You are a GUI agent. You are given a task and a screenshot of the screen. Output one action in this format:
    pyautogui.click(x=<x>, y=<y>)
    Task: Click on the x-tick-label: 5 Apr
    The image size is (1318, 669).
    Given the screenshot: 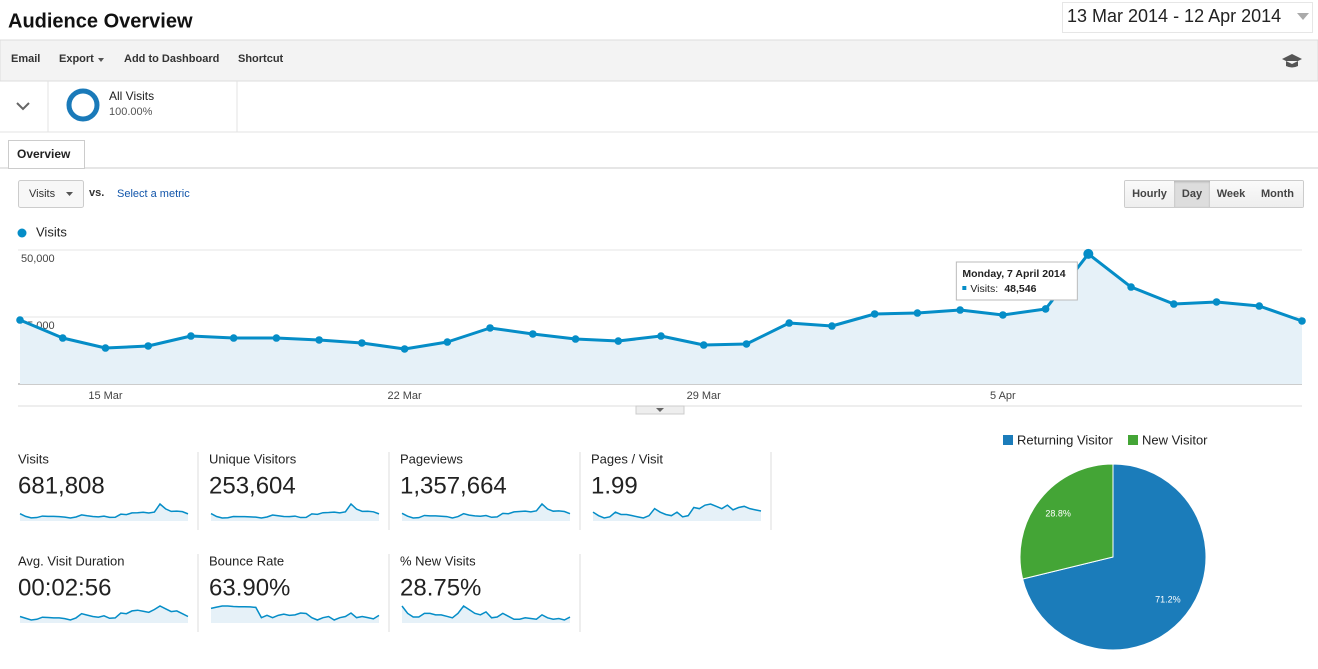 What is the action you would take?
    pyautogui.click(x=1003, y=396)
    